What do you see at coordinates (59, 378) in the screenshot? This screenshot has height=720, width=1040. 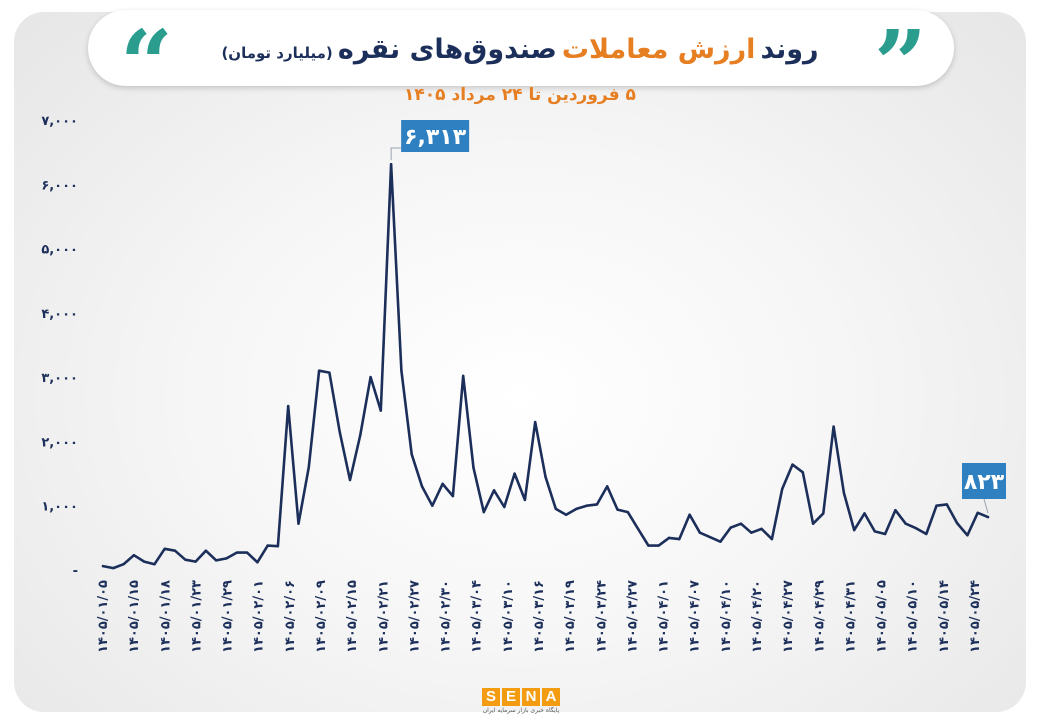 I see `y-tick-label: ۳,۰۰۰` at bounding box center [59, 378].